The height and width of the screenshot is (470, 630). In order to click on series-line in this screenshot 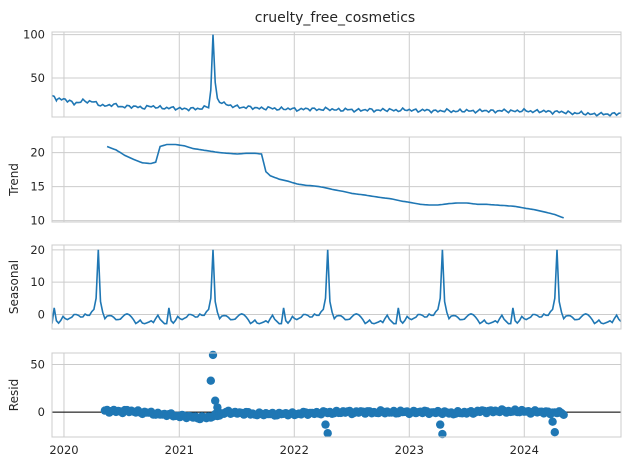, I will do `click(335, 181)`.